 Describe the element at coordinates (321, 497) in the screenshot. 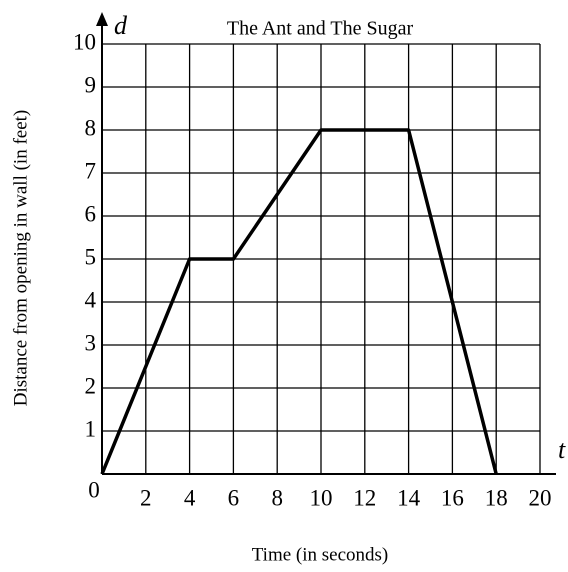

I see `x-tick-label: 10` at that location.